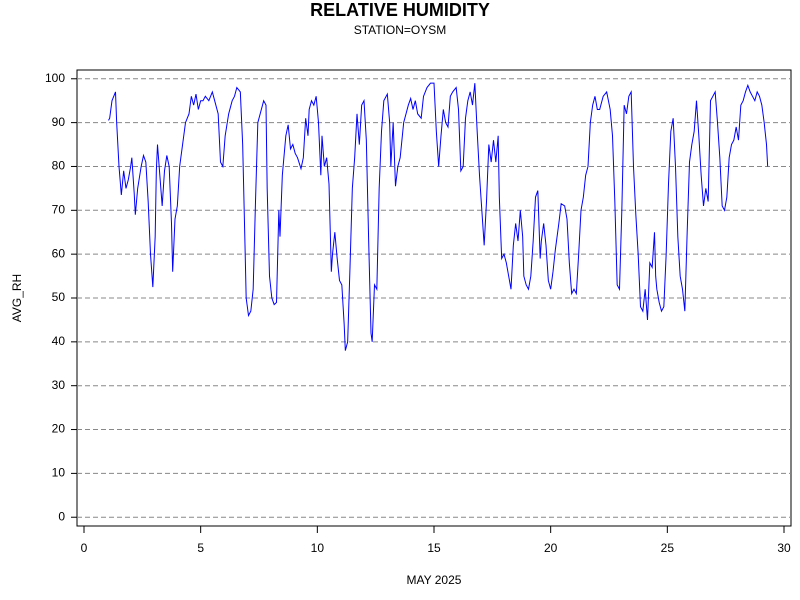  I want to click on y-tick-label: 70, so click(59, 209).